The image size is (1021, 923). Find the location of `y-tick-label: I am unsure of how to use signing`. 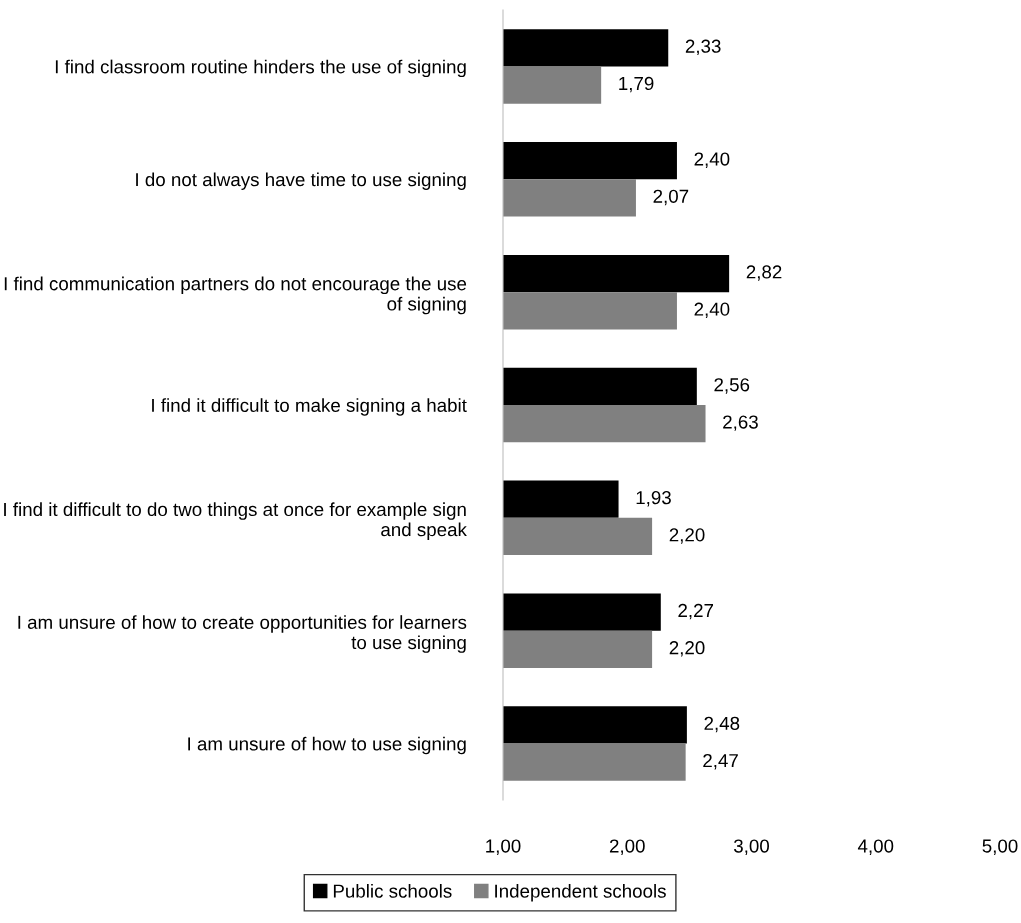

y-tick-label: I am unsure of how to use signing is located at coordinates (327, 745).